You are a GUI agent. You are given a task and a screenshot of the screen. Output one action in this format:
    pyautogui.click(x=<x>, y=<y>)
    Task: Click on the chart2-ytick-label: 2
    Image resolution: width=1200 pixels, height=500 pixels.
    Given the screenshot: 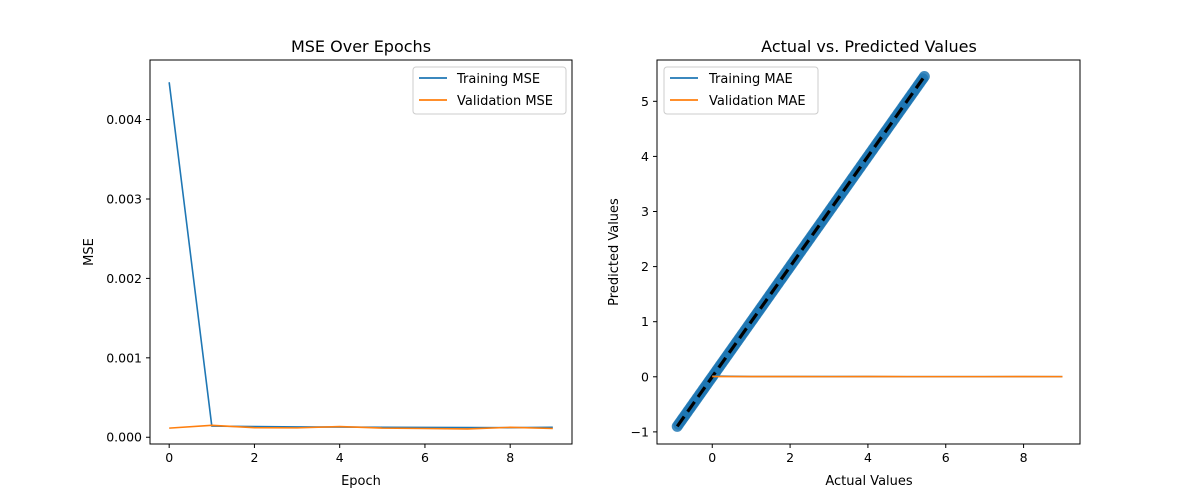 What is the action you would take?
    pyautogui.click(x=645, y=266)
    